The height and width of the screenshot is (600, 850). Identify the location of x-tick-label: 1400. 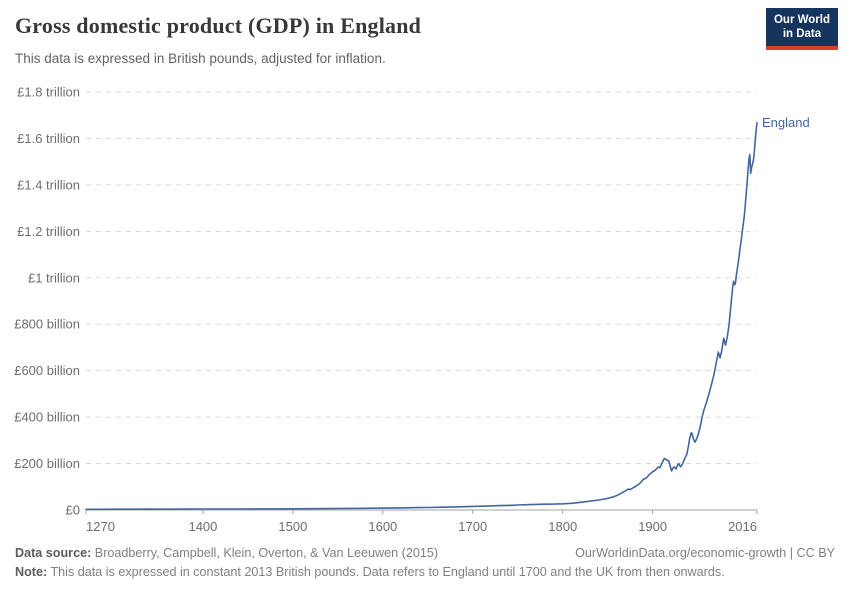
(202, 526).